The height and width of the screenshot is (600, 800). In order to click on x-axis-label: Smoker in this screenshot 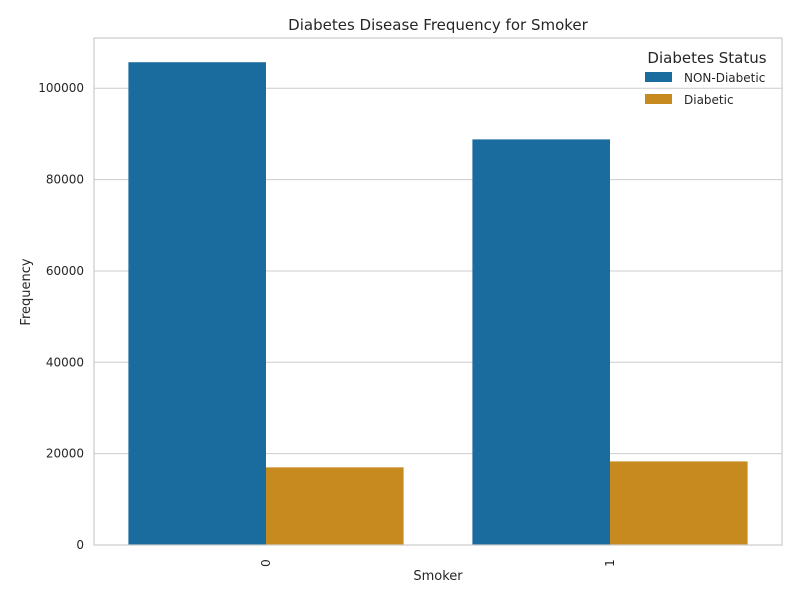, I will do `click(438, 576)`.